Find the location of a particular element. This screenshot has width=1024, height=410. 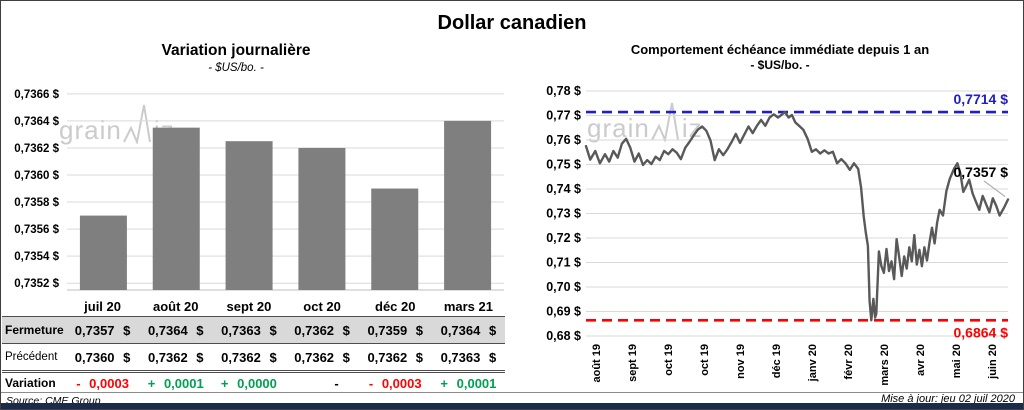

bar-mars 21 is located at coordinates (468, 205).